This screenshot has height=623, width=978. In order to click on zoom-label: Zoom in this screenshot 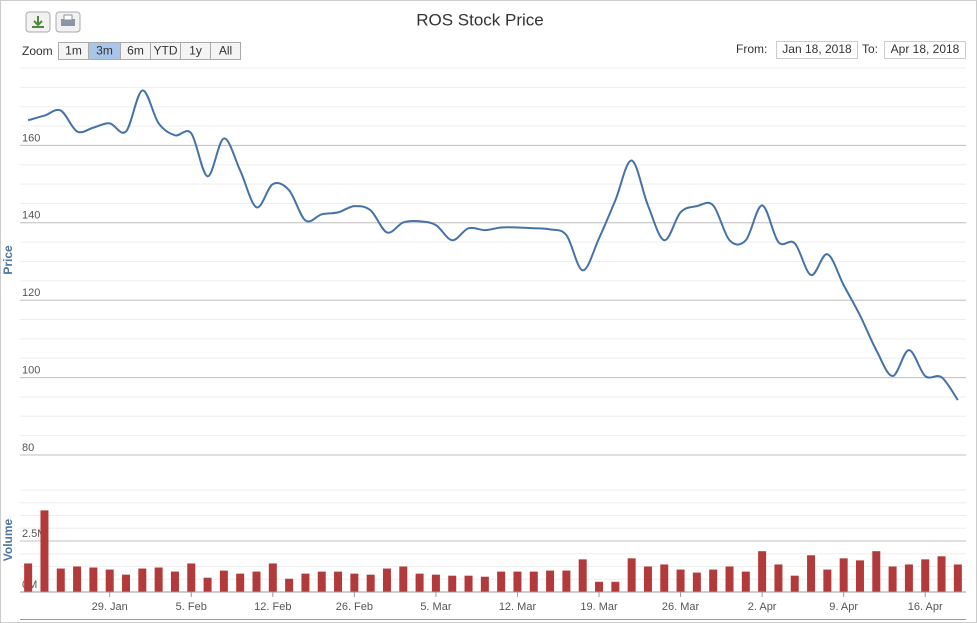, I will do `click(37, 51)`.